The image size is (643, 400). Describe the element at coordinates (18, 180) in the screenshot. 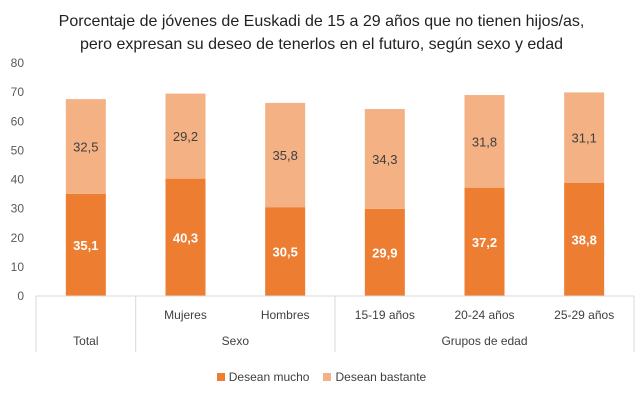

I see `y-tick-label: 40` at that location.